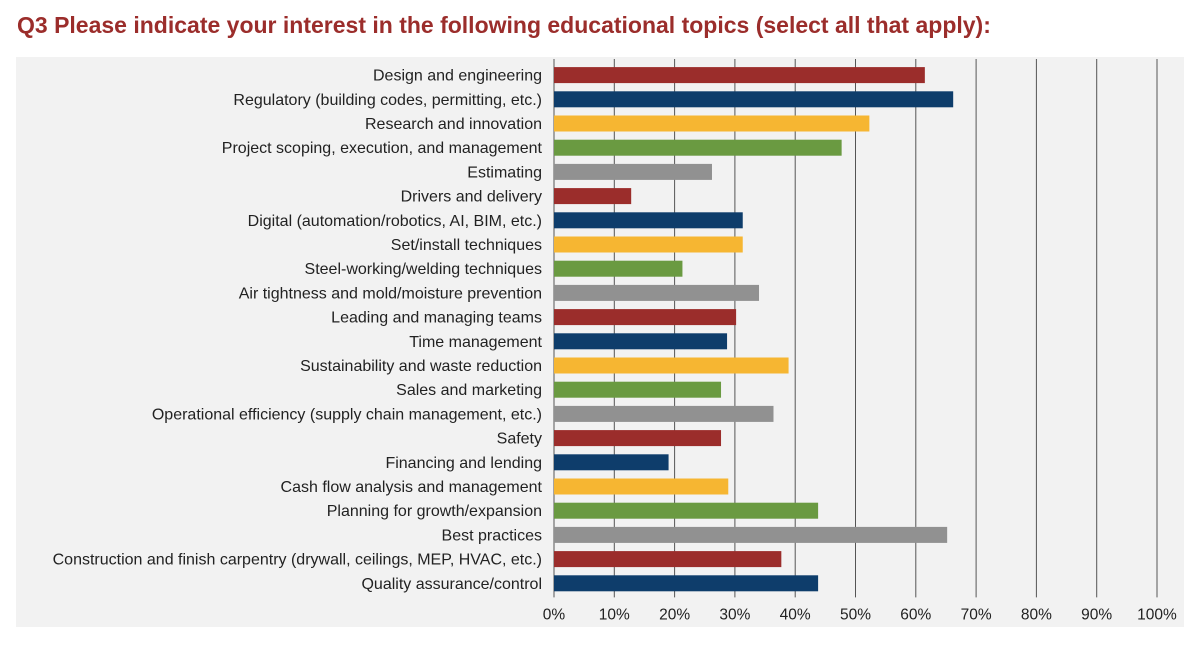 The height and width of the screenshot is (648, 1200). I want to click on category-label: Cash flow analysis and management, so click(412, 487).